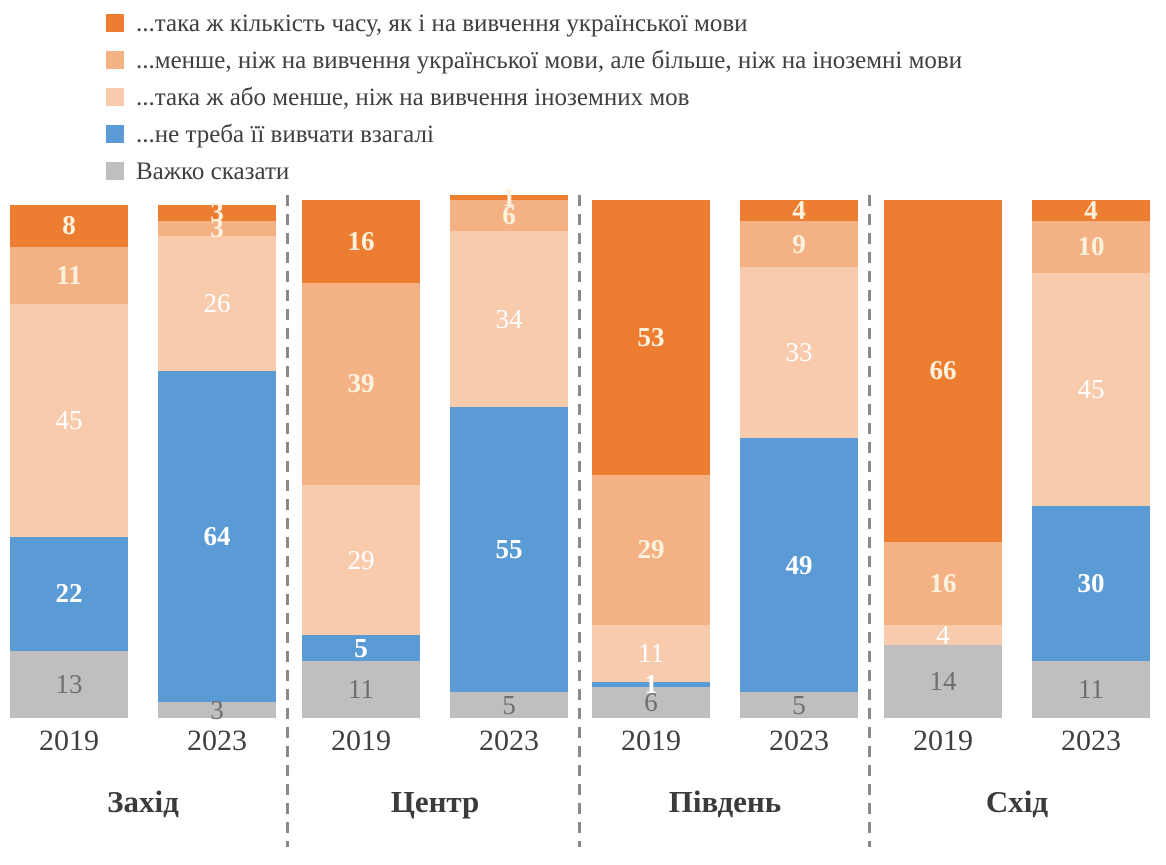 The image size is (1166, 865). What do you see at coordinates (534, 134) in the screenshot?
I see `legend-item: ...не треба її вивчати взагалі` at bounding box center [534, 134].